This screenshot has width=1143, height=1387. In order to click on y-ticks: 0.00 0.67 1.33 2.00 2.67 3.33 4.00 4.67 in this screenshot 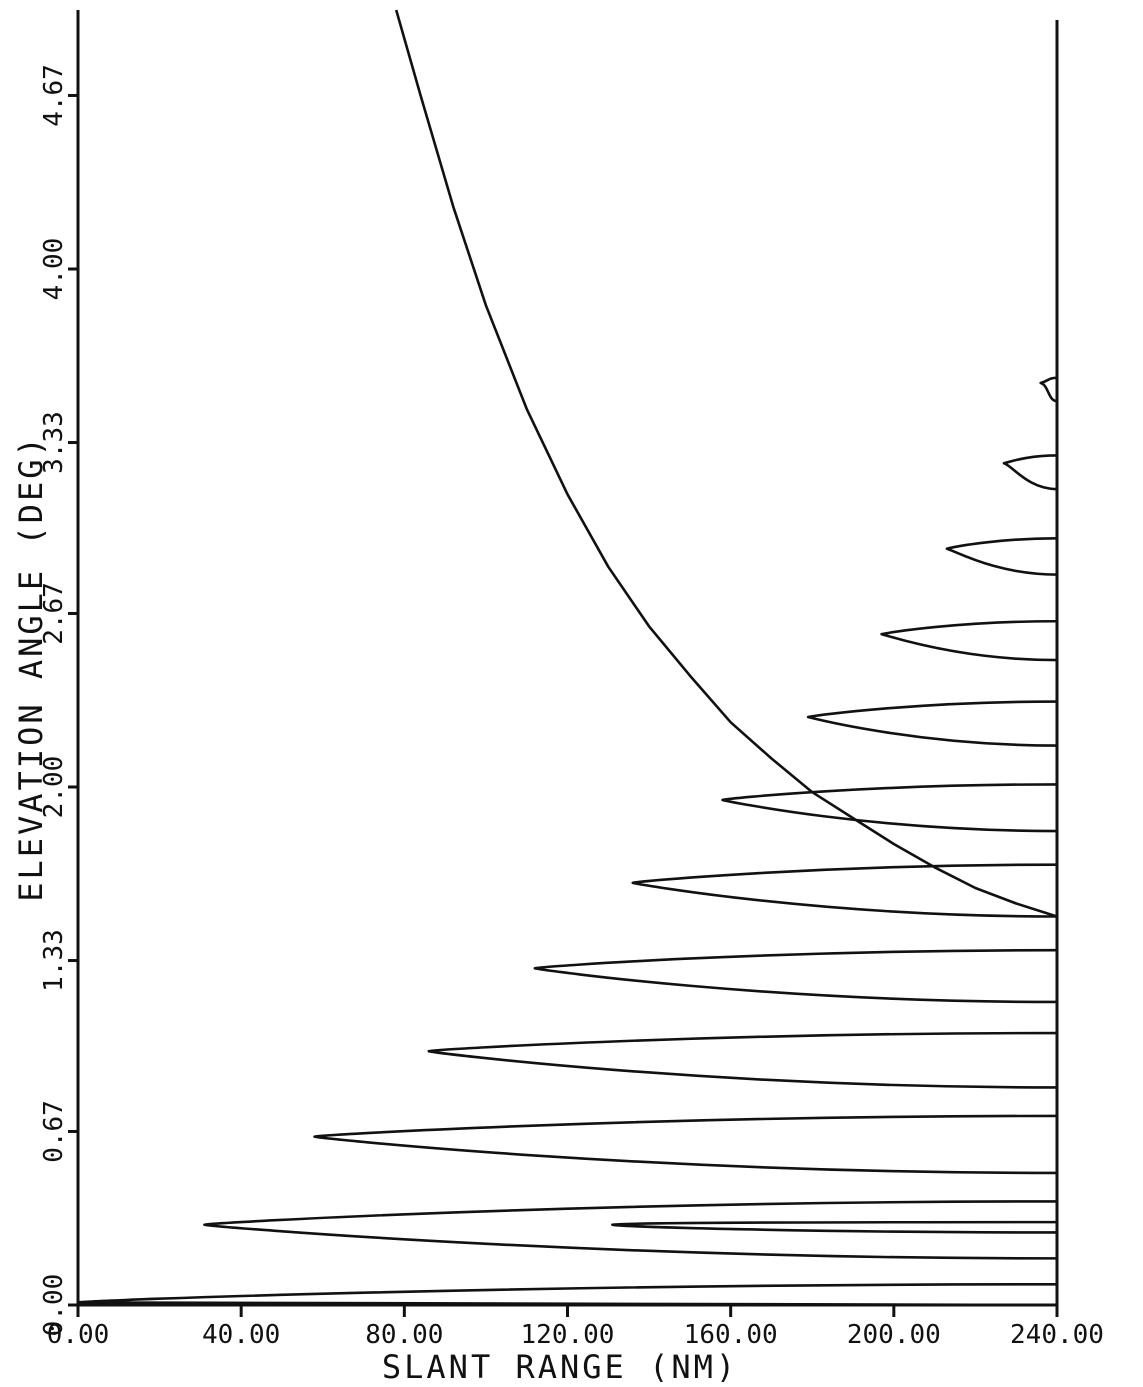, I will do `click(58, 700)`.